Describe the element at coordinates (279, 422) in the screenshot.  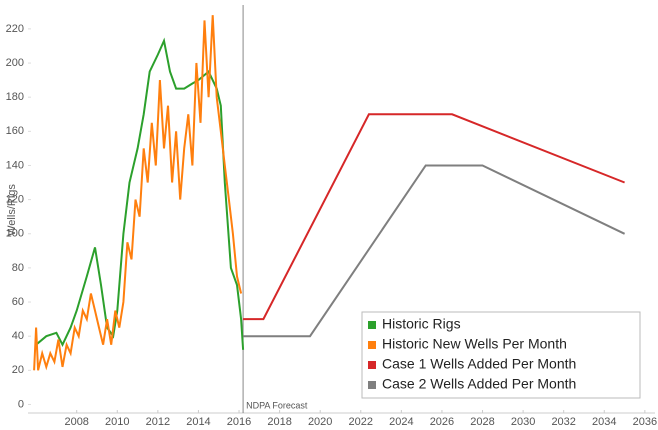
I see `x-tick-label: 2018` at that location.